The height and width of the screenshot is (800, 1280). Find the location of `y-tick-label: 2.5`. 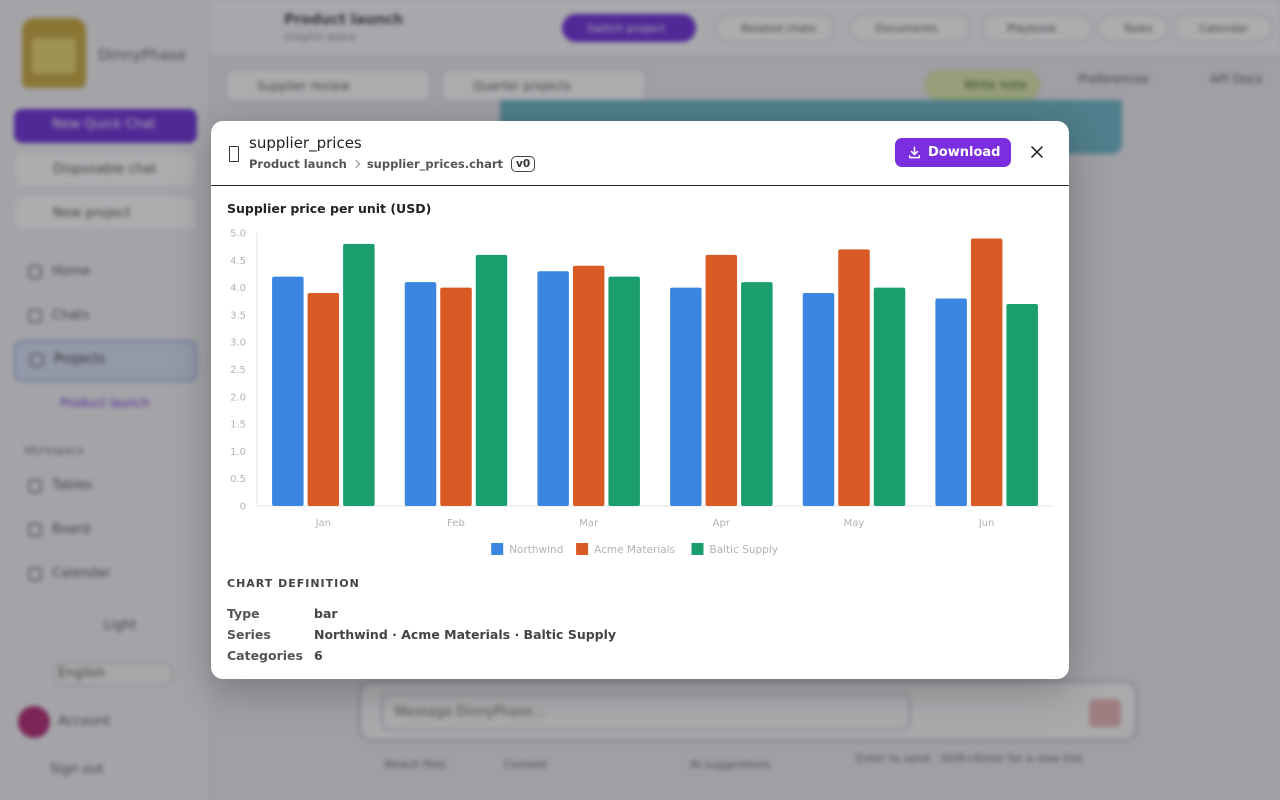

y-tick-label: 2.5 is located at coordinates (238, 370).